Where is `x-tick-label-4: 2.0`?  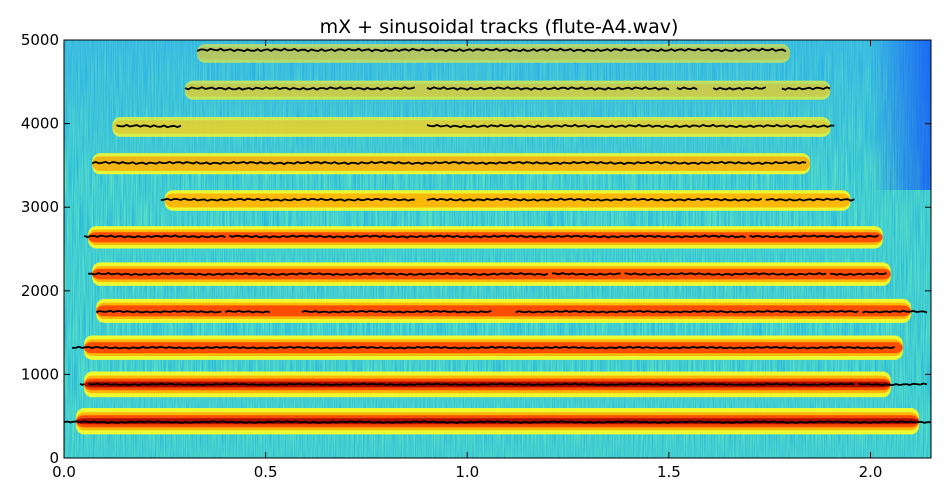 x-tick-label-4: 2.0 is located at coordinates (871, 472).